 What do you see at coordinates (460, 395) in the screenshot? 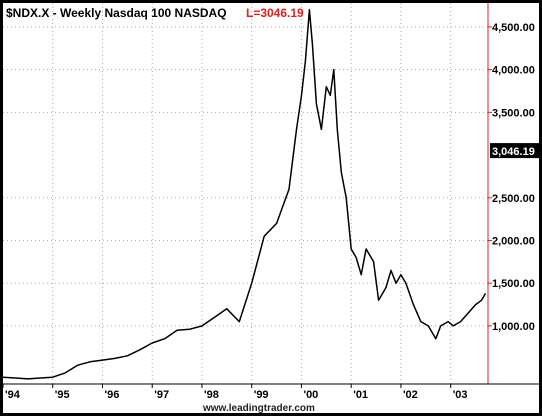
I see `x-tick-label: '03` at bounding box center [460, 395].